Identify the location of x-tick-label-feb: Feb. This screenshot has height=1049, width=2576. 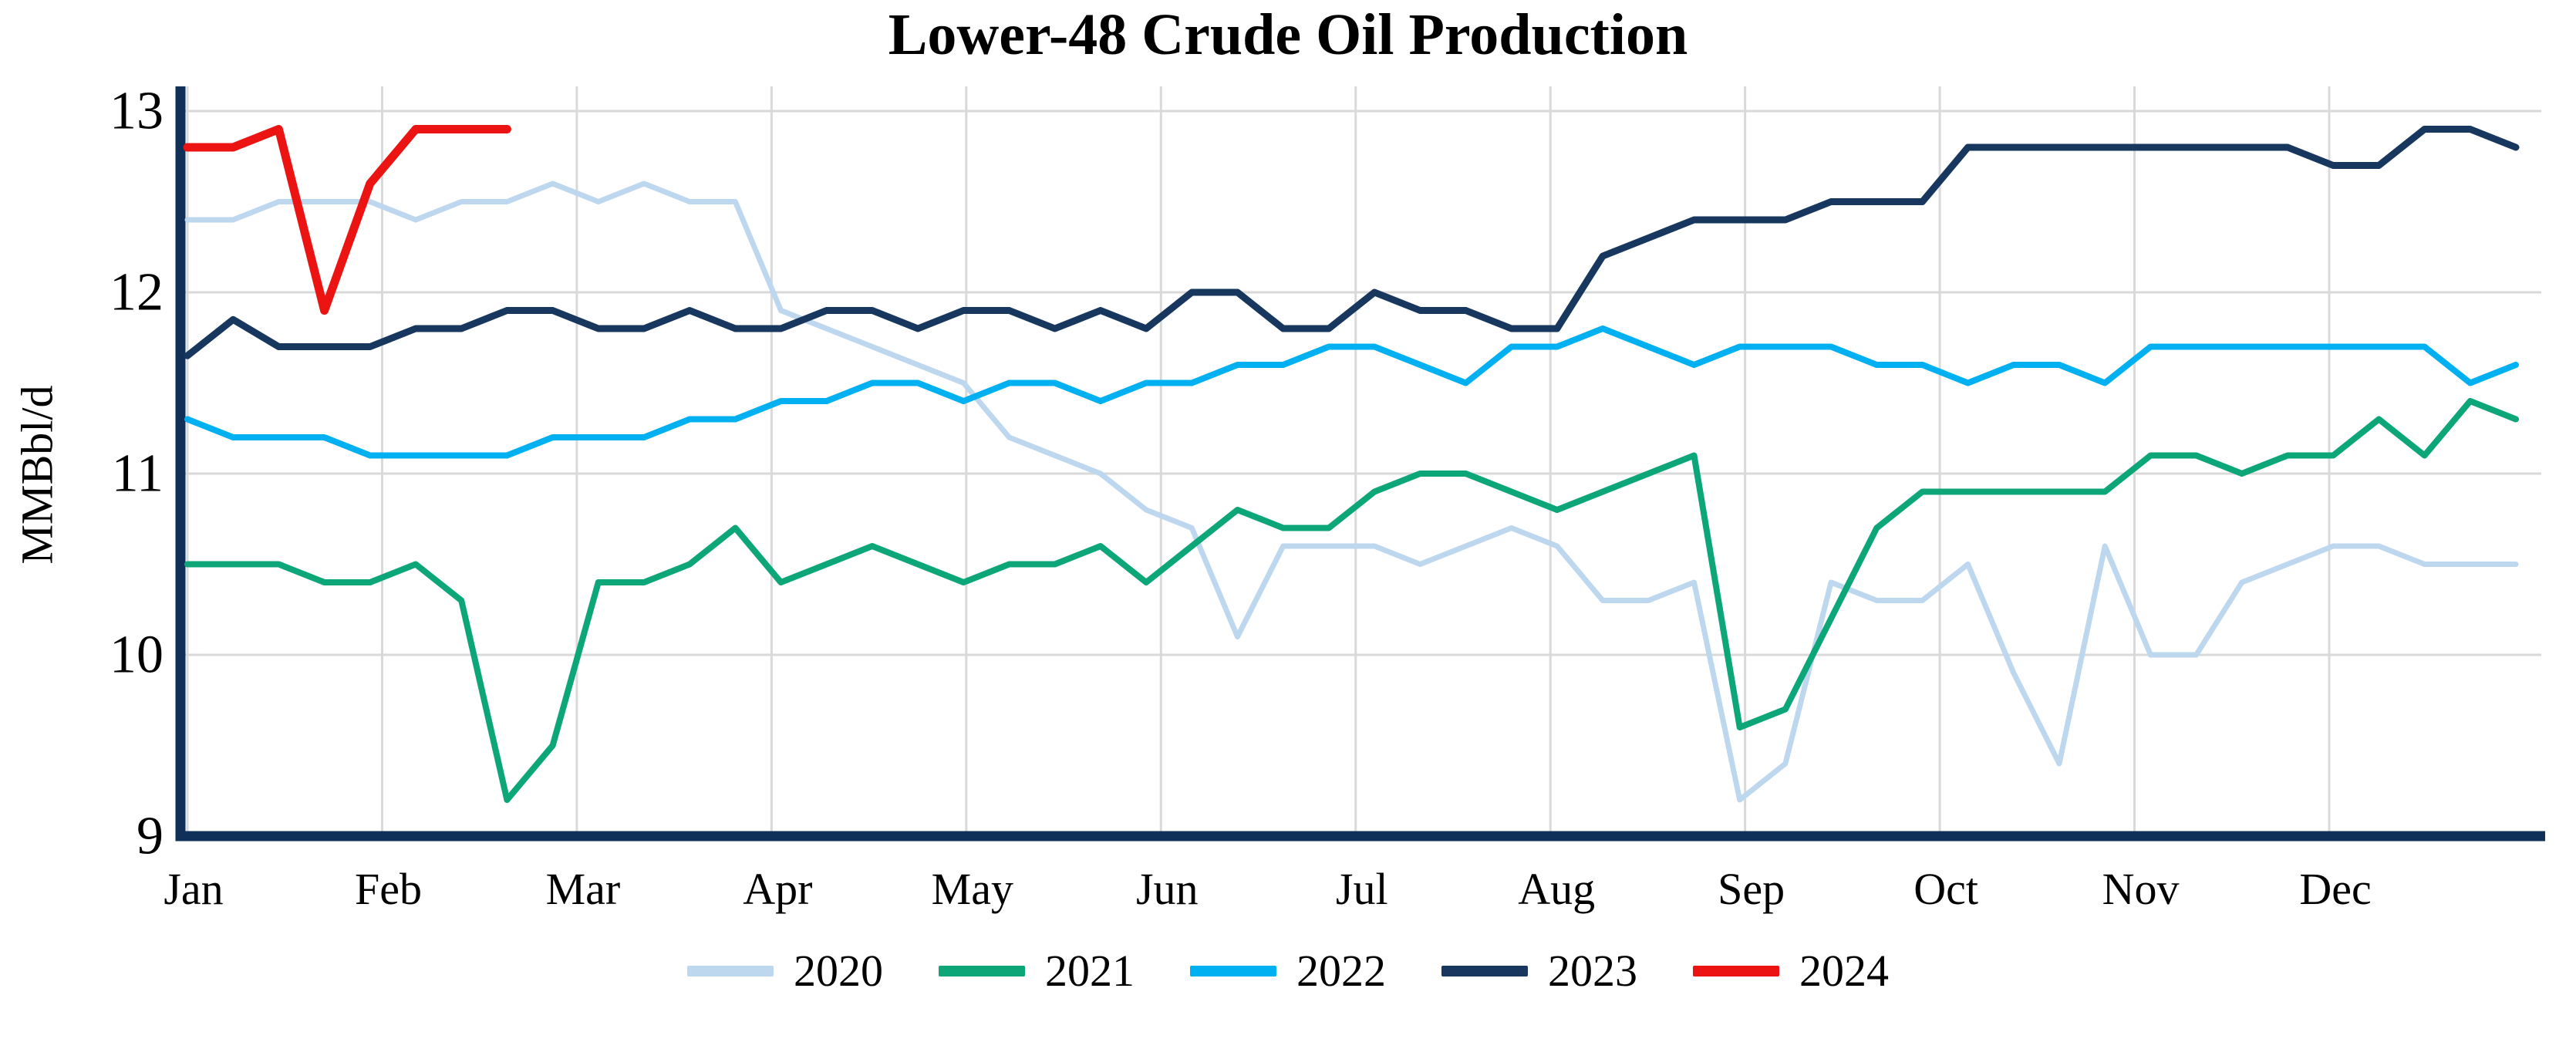
(388, 889).